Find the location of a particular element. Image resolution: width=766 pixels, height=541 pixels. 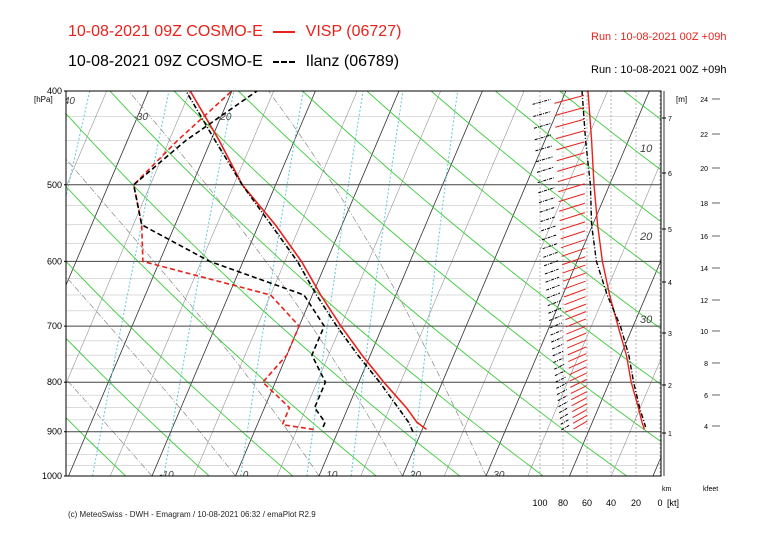

dewpoint-curve-visp is located at coordinates (223, 261).